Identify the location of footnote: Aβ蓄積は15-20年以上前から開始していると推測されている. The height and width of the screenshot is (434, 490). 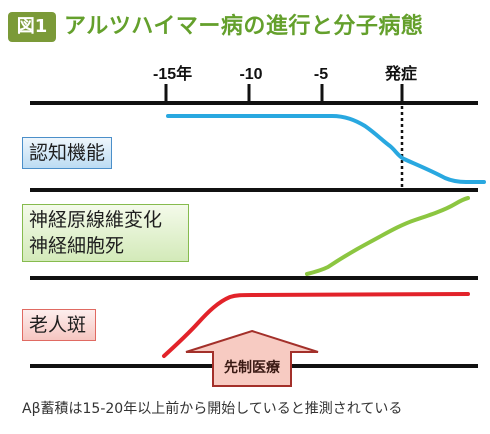
(212, 409).